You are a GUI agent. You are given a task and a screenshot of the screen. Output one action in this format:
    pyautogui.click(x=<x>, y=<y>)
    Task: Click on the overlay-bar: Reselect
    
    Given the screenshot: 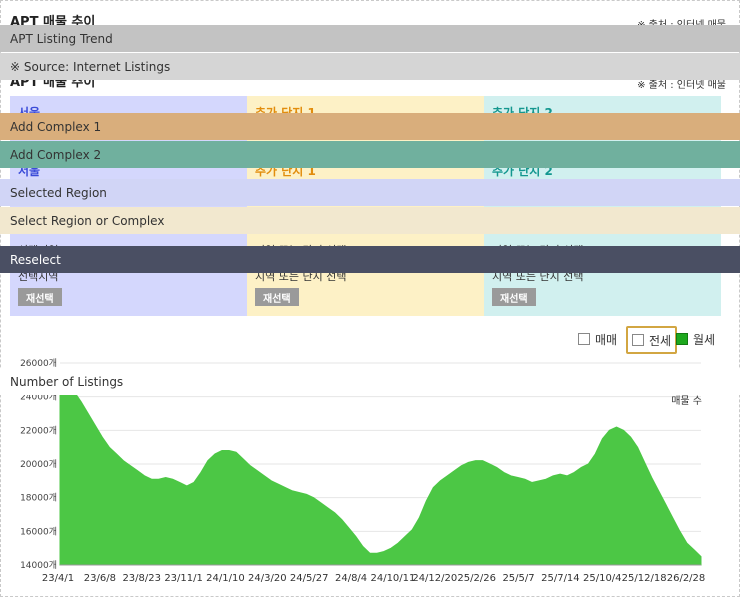 What is the action you would take?
    pyautogui.click(x=370, y=259)
    